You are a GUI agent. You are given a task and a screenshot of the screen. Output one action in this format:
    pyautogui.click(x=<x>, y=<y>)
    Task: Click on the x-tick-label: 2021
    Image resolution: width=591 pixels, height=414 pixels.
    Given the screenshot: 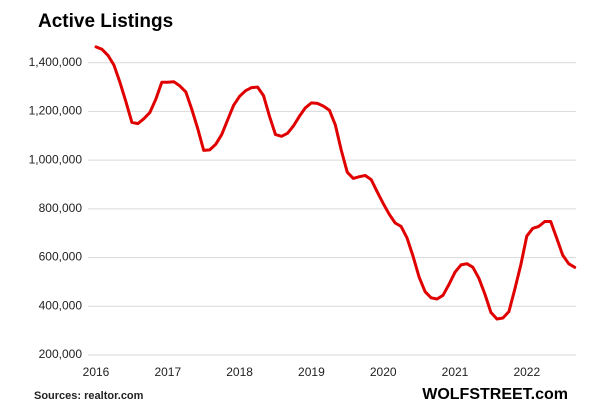 What is the action you would take?
    pyautogui.click(x=455, y=372)
    